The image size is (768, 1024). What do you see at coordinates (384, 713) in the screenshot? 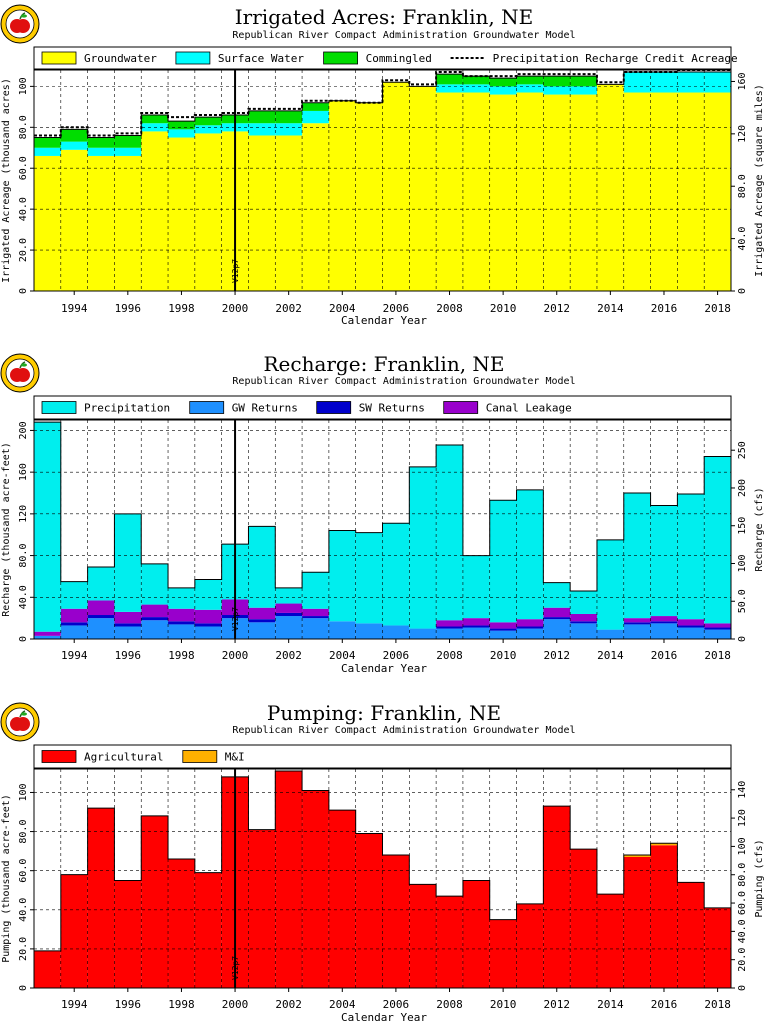
I see `chart-title: Pumping: Franklin, NE` at bounding box center [384, 713].